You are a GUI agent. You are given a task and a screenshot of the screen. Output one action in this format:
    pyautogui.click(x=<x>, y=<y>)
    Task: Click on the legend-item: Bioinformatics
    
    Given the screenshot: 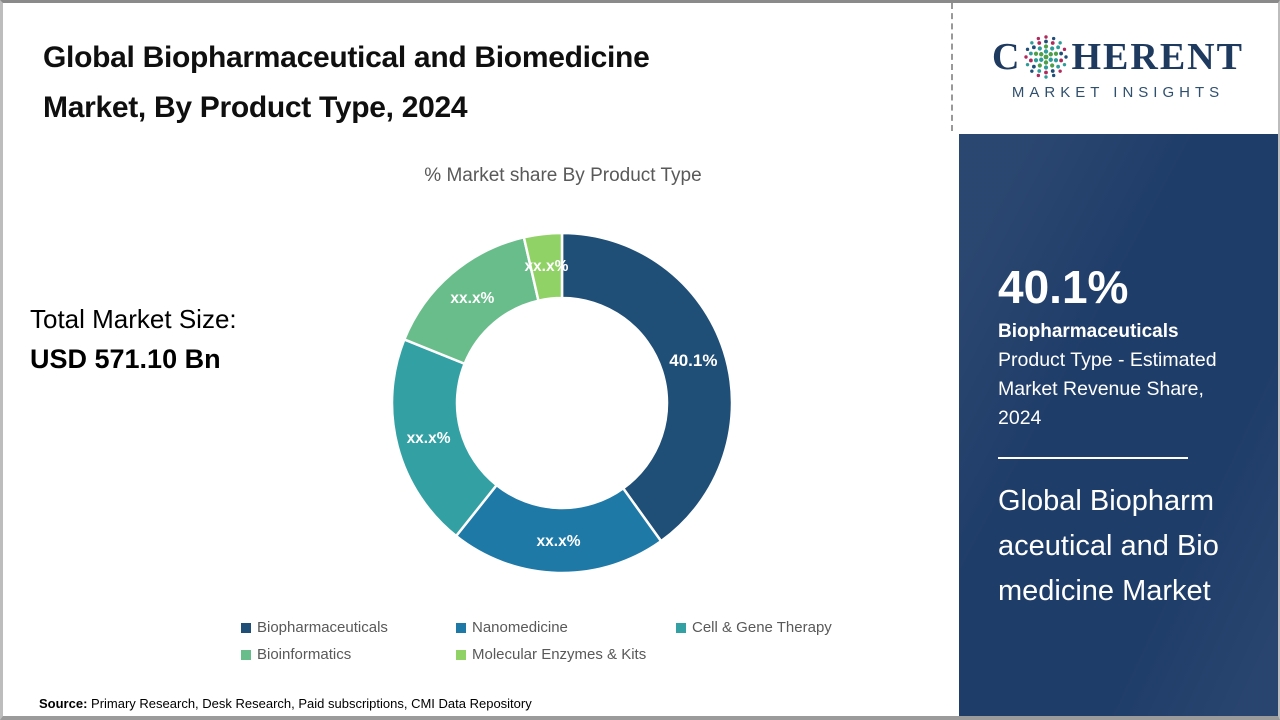 What is the action you would take?
    pyautogui.click(x=348, y=654)
    